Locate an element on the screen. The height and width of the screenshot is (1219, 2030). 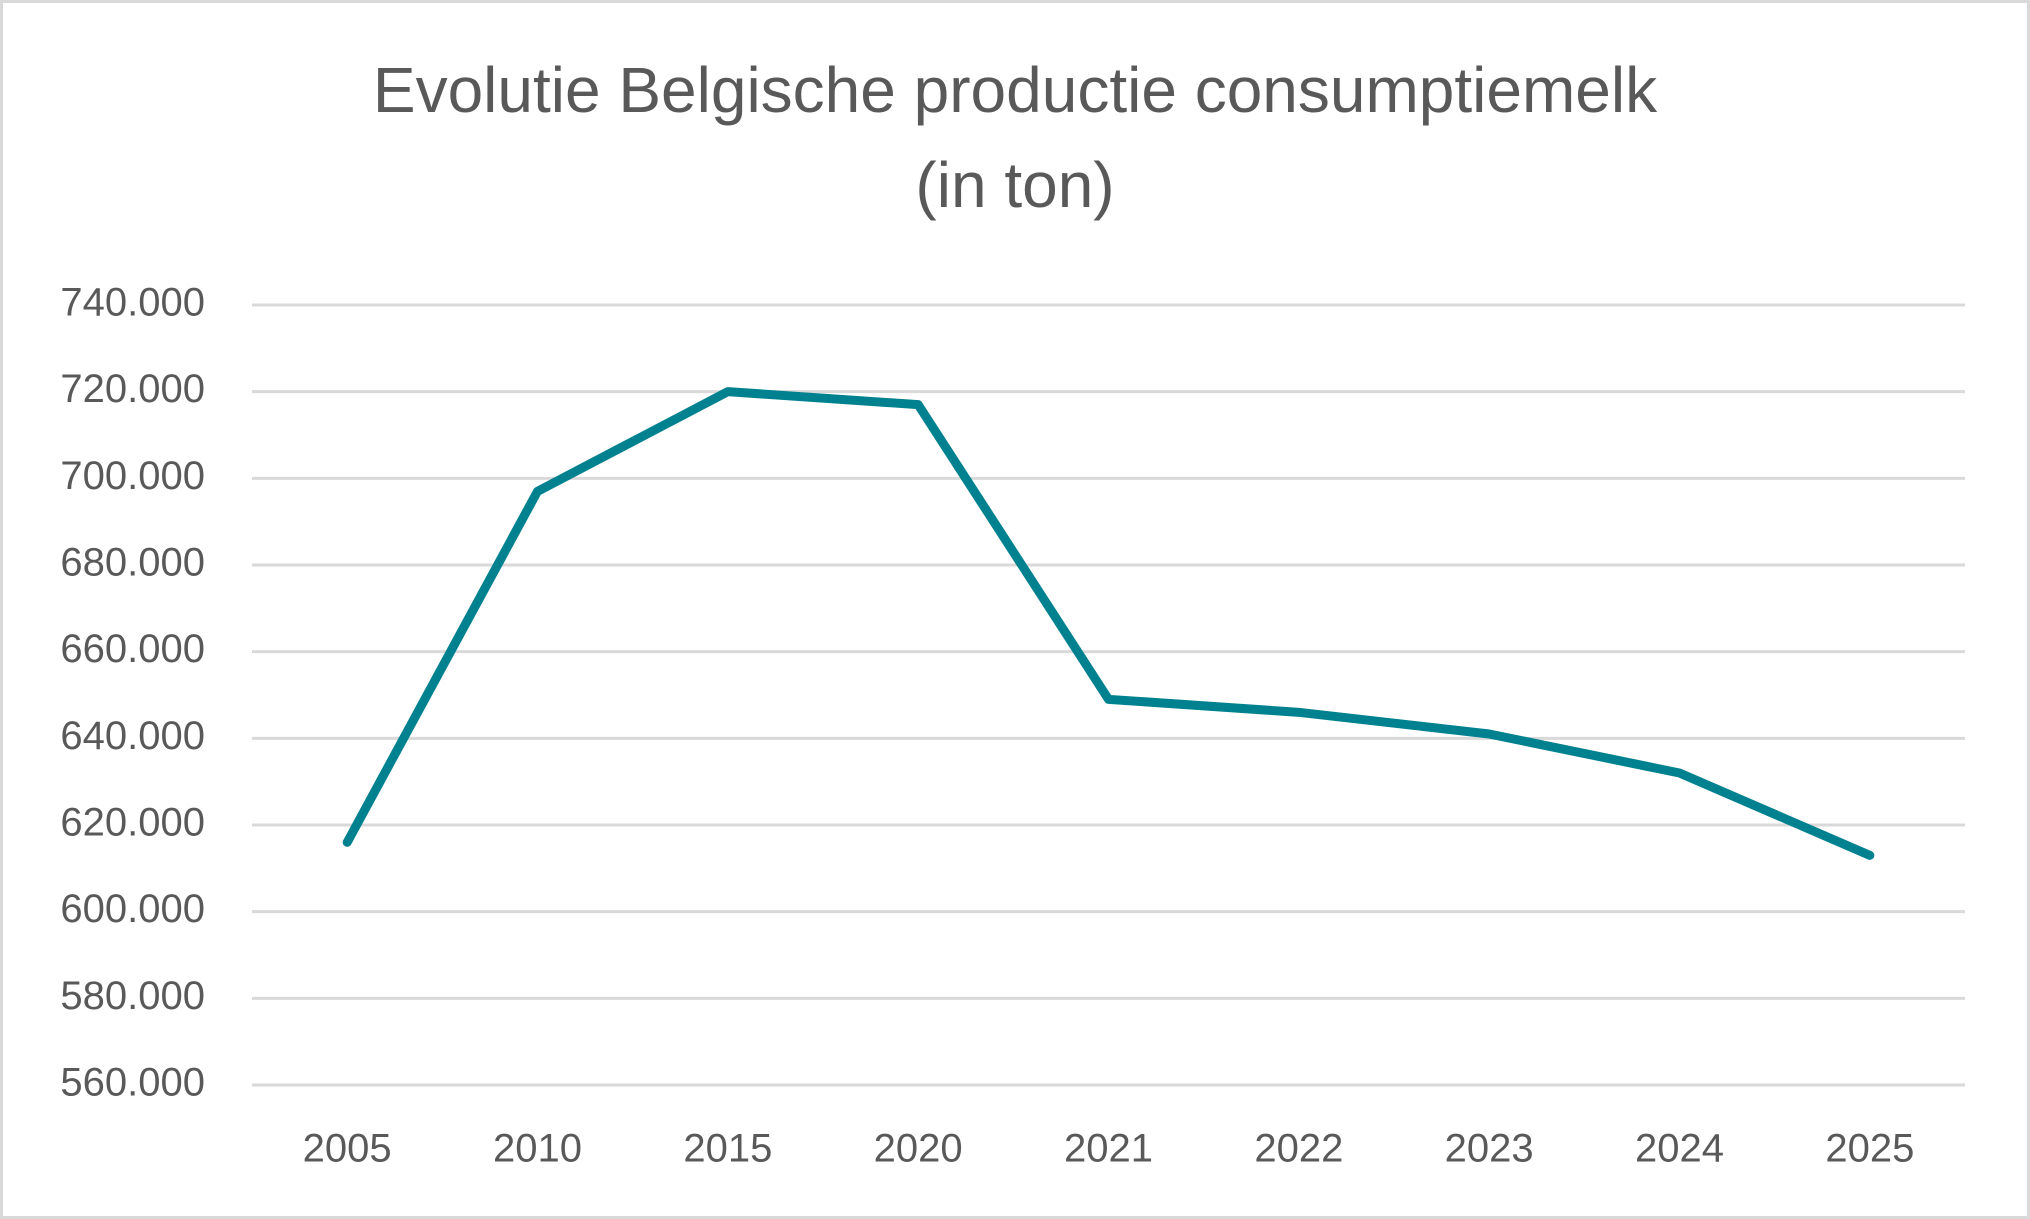
chart-title: (in ton) is located at coordinates (1014, 185).